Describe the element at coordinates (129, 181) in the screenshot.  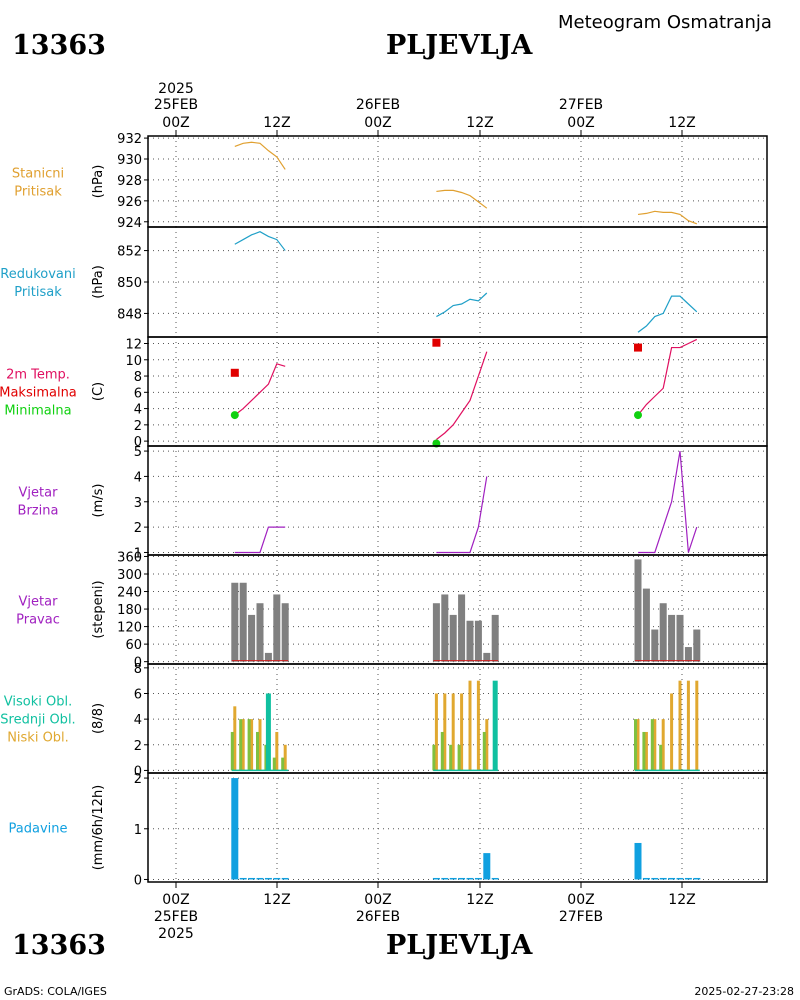
I see `y-tick-label: 928` at that location.